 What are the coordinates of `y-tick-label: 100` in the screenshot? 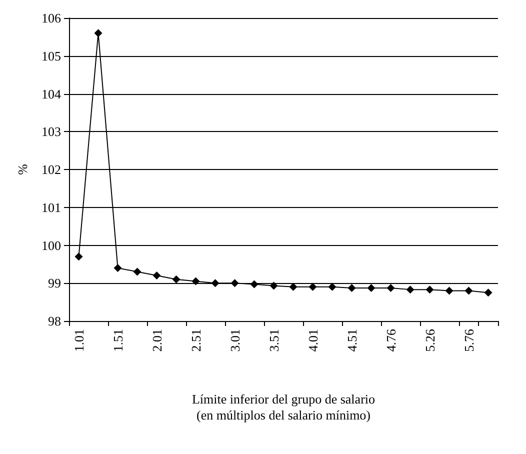 It's located at (51, 245).